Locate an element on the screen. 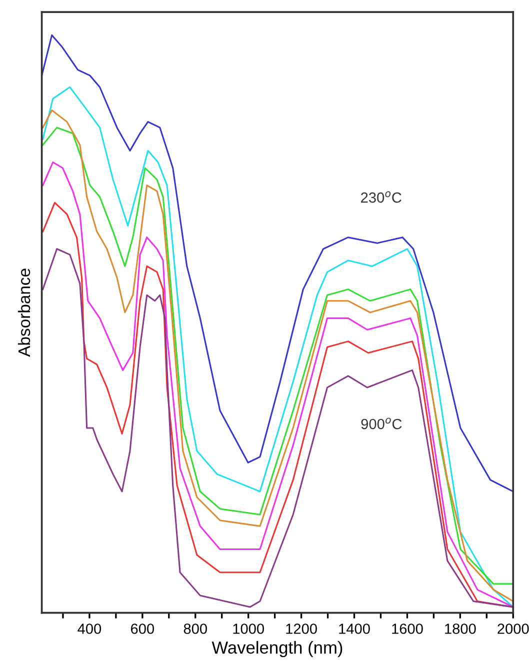 This screenshot has width=529, height=669. x-tick-label: 600 is located at coordinates (142, 629).